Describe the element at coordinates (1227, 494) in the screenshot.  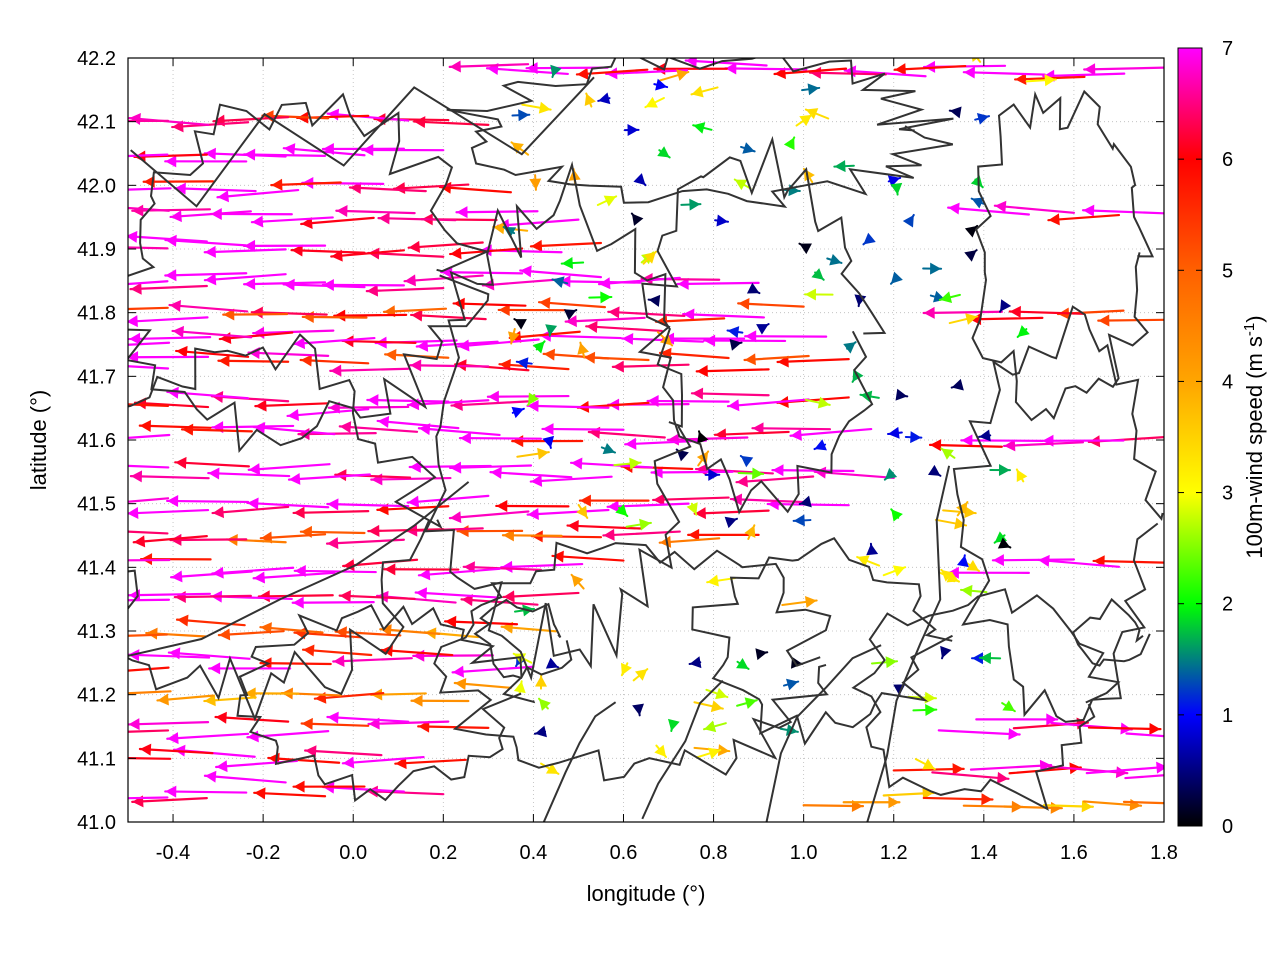
I see `colorbar-tick-label: 3` at that location.